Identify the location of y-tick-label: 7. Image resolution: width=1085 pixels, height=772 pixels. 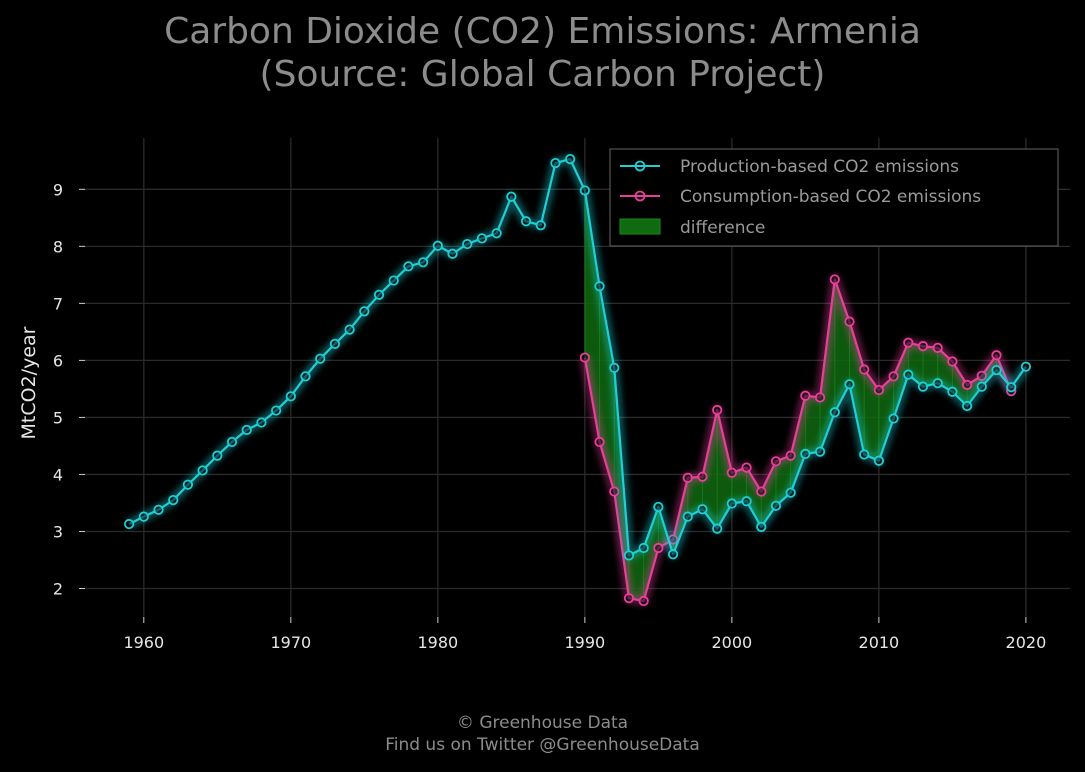
(58, 303).